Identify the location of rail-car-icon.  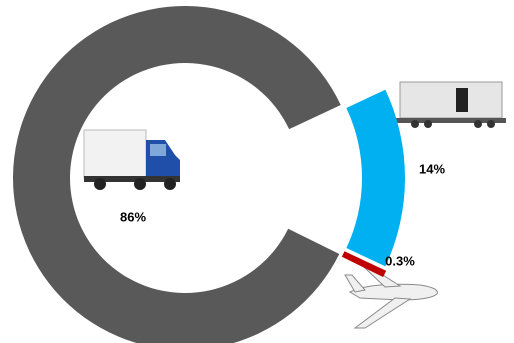
(451, 104).